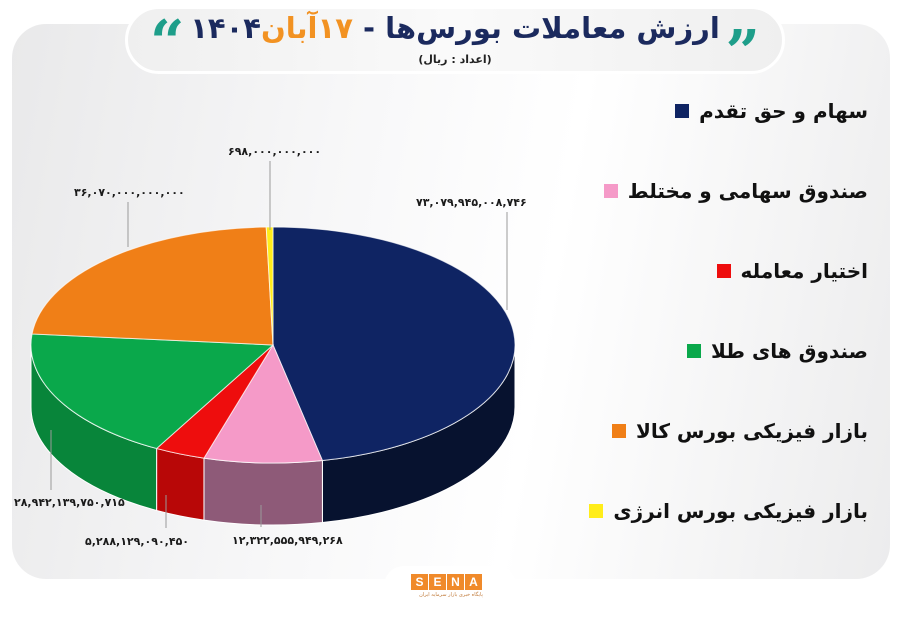 This screenshot has height=623, width=900. Describe the element at coordinates (693, 351) in the screenshot. I see `legend-swatch-green` at that location.